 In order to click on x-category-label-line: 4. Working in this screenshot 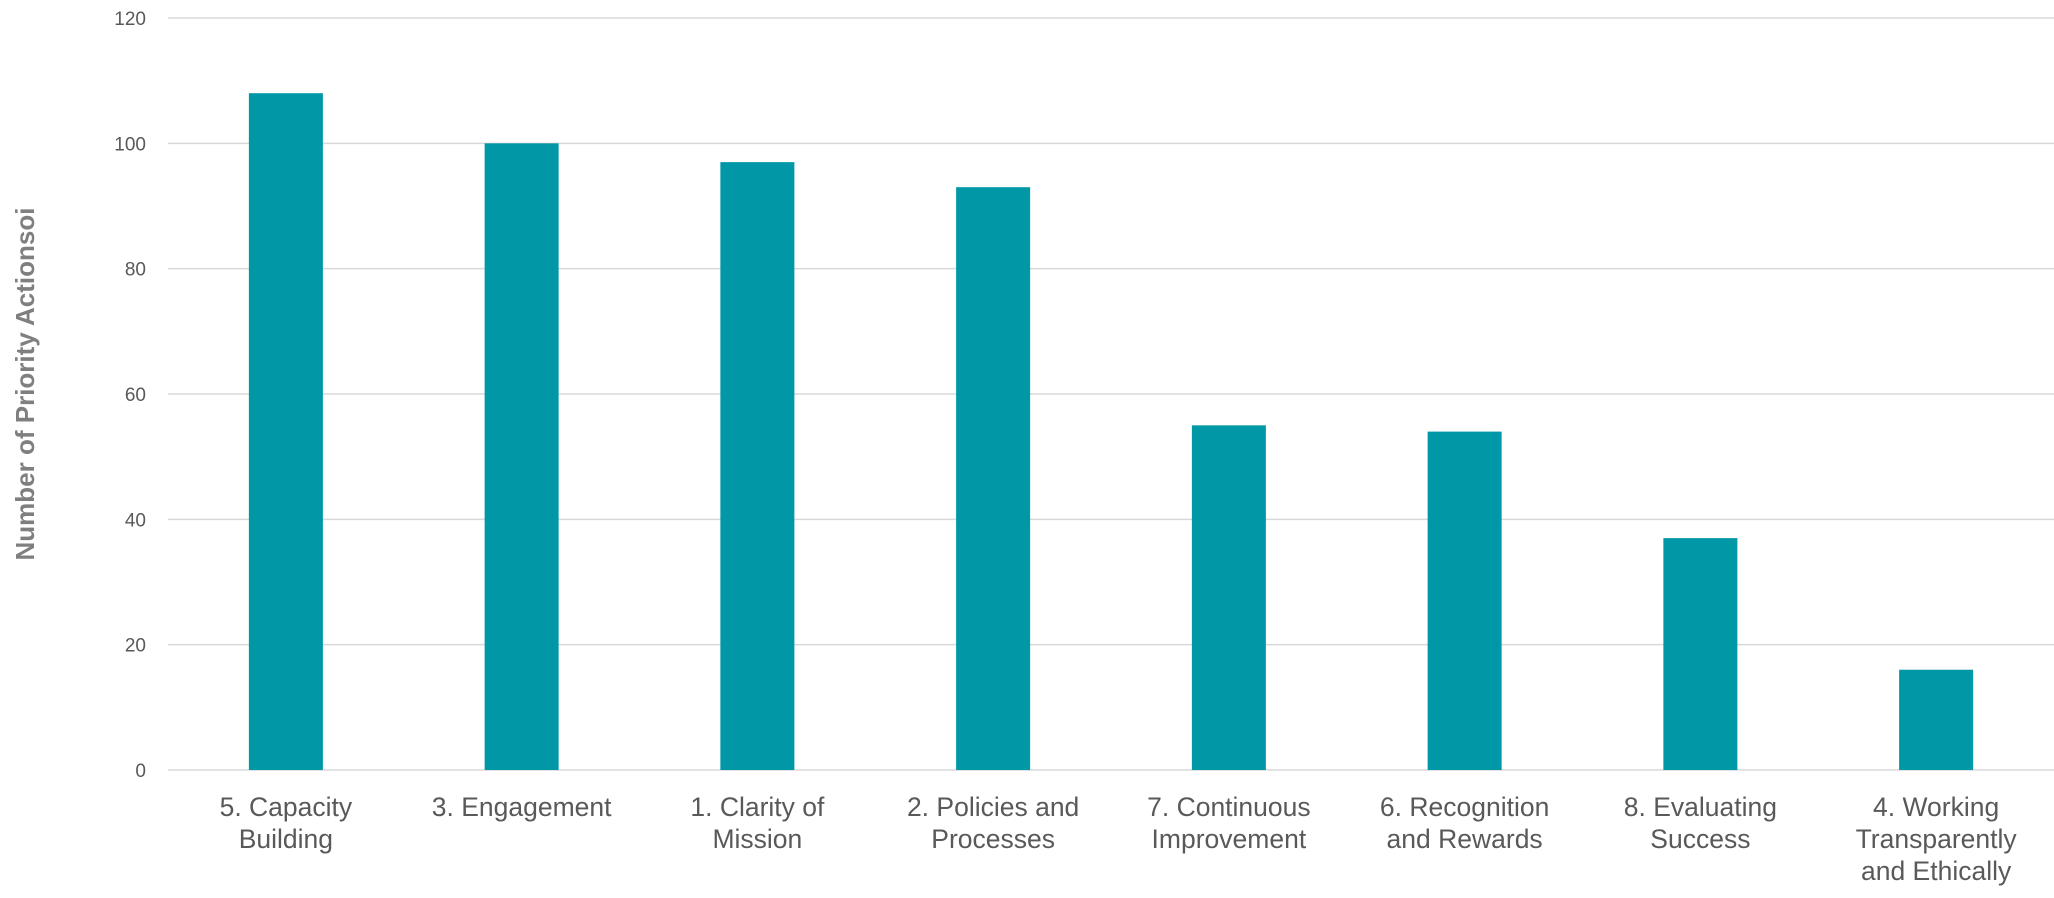, I will do `click(1936, 807)`.